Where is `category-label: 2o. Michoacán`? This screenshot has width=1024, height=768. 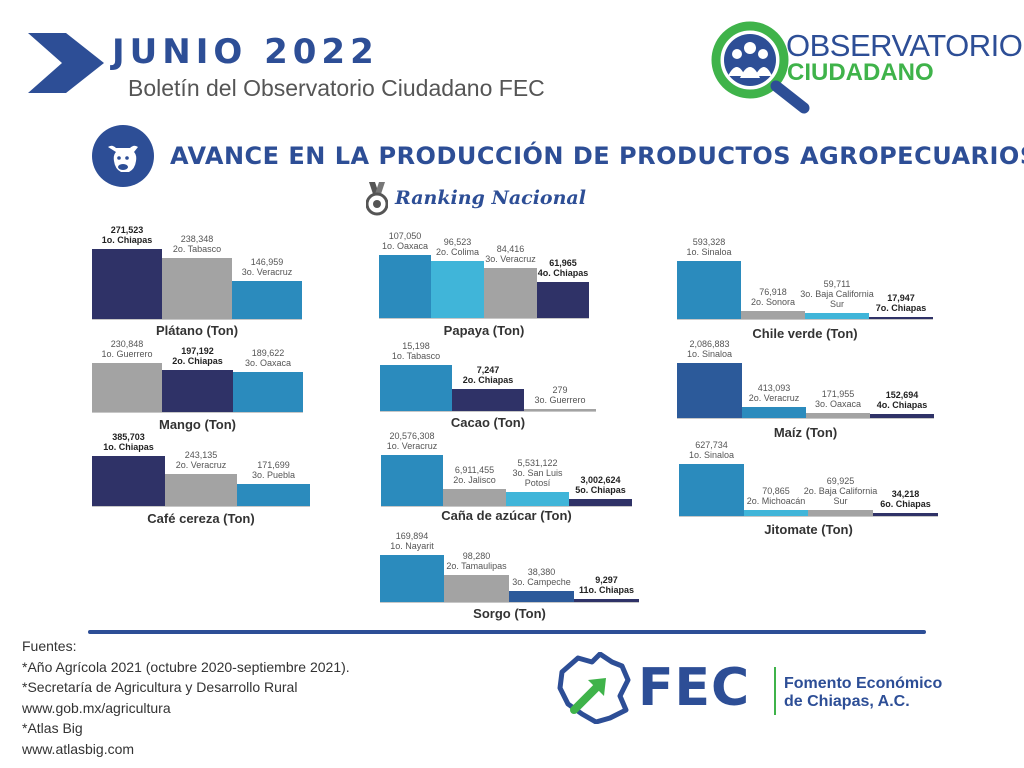
category-label: 2o. Michoacán is located at coordinates (776, 501).